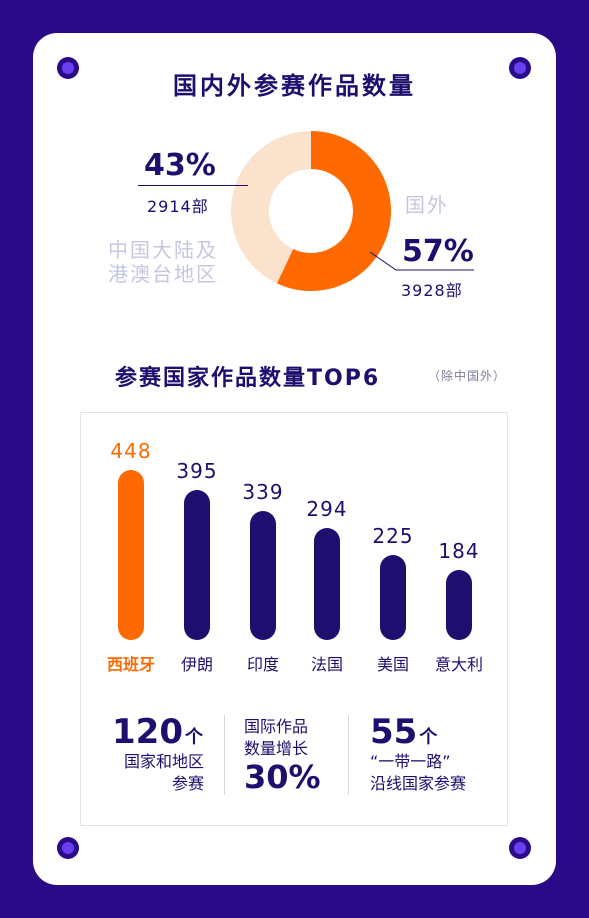 The width and height of the screenshot is (589, 918). What do you see at coordinates (467, 376) in the screenshot?
I see `bar-chart-subtitle: （除中国外）` at bounding box center [467, 376].